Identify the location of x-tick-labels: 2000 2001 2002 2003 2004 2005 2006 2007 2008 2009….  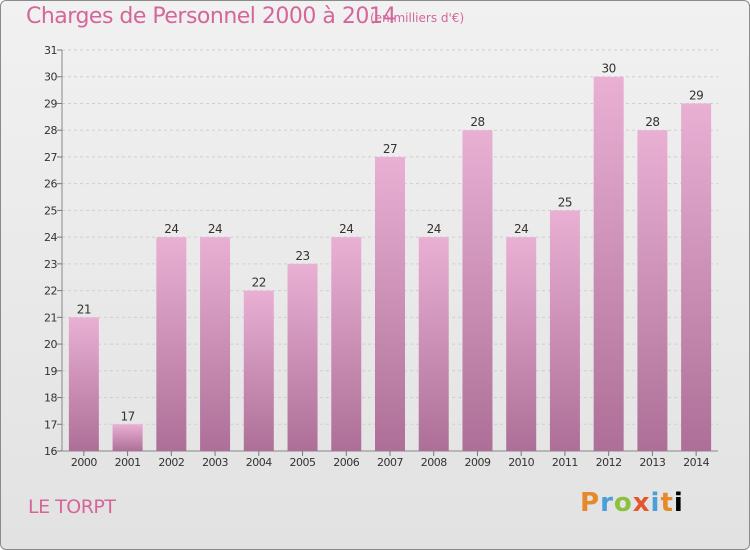
(390, 460).